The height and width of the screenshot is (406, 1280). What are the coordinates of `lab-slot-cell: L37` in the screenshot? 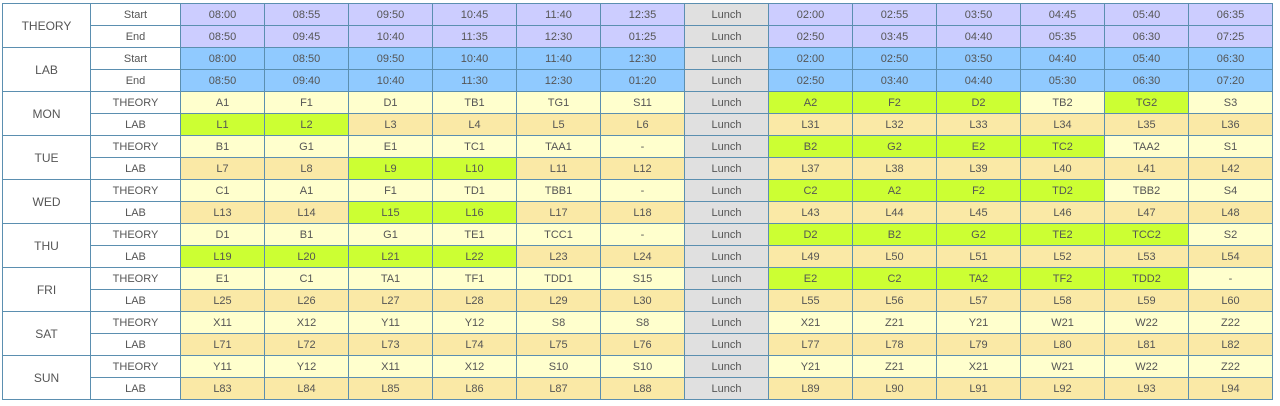 It's located at (810, 168).